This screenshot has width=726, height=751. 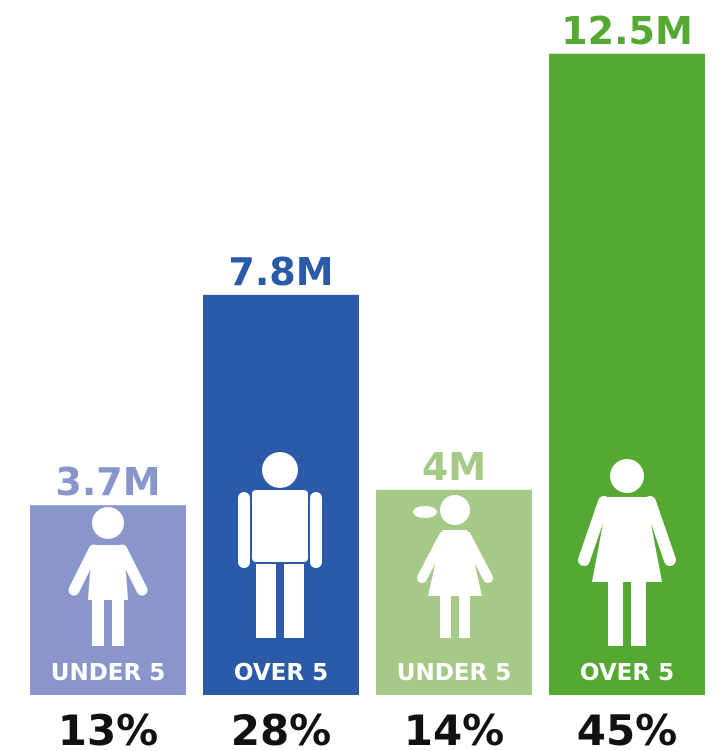 What do you see at coordinates (280, 545) in the screenshot?
I see `icon-man` at bounding box center [280, 545].